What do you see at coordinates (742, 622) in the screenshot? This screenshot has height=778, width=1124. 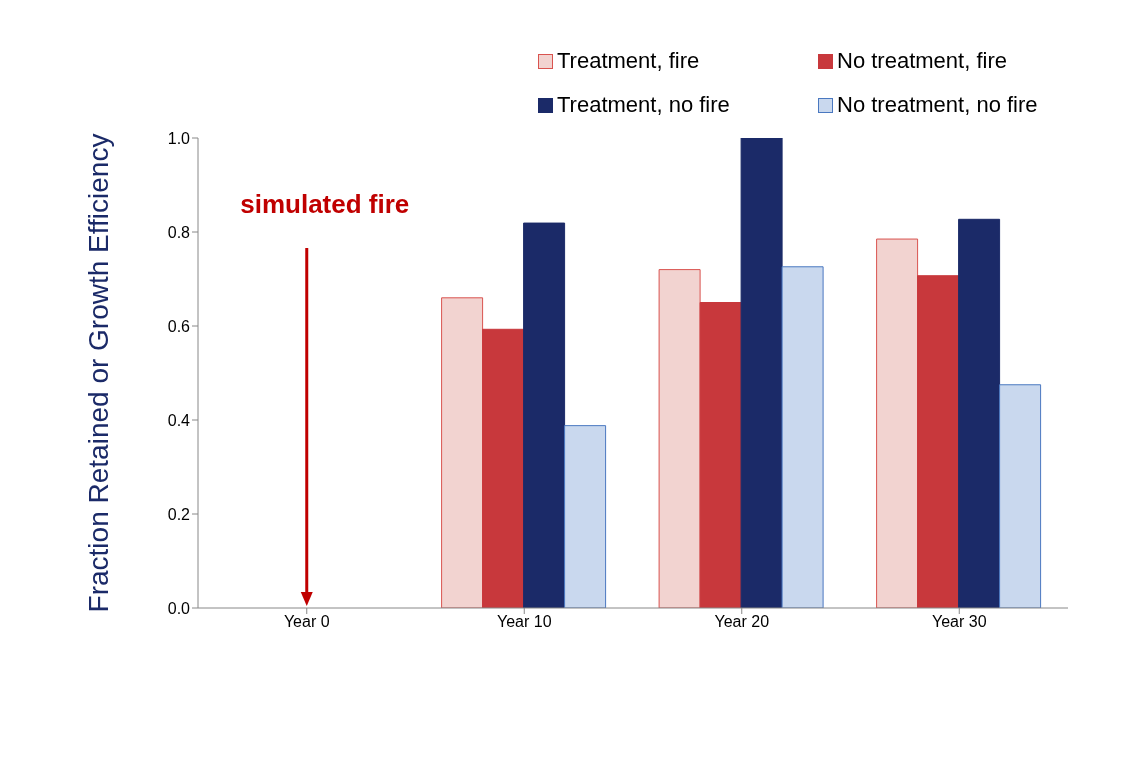 I see `x-tick-label: Year 20` at bounding box center [742, 622].